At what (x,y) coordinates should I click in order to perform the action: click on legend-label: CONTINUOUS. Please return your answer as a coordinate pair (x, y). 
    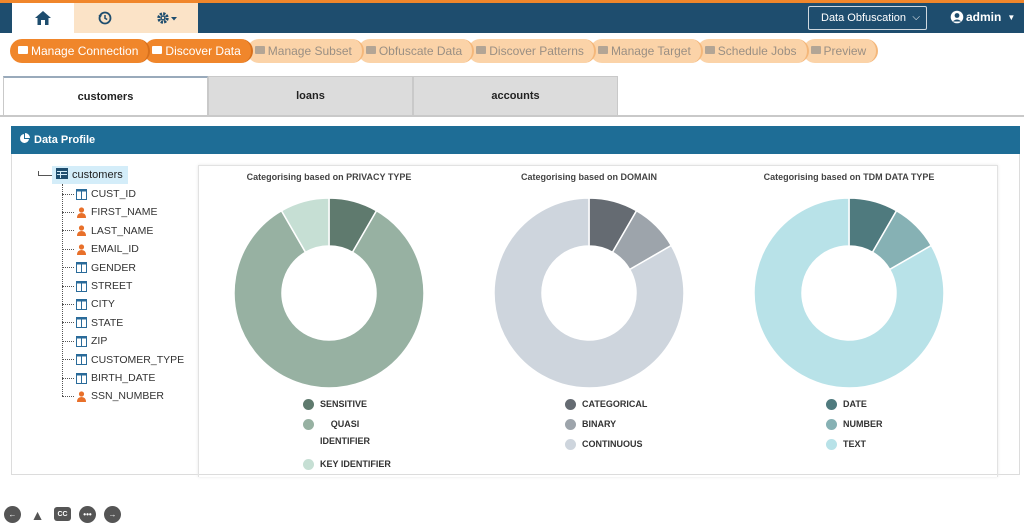
    Looking at the image, I should click on (612, 444).